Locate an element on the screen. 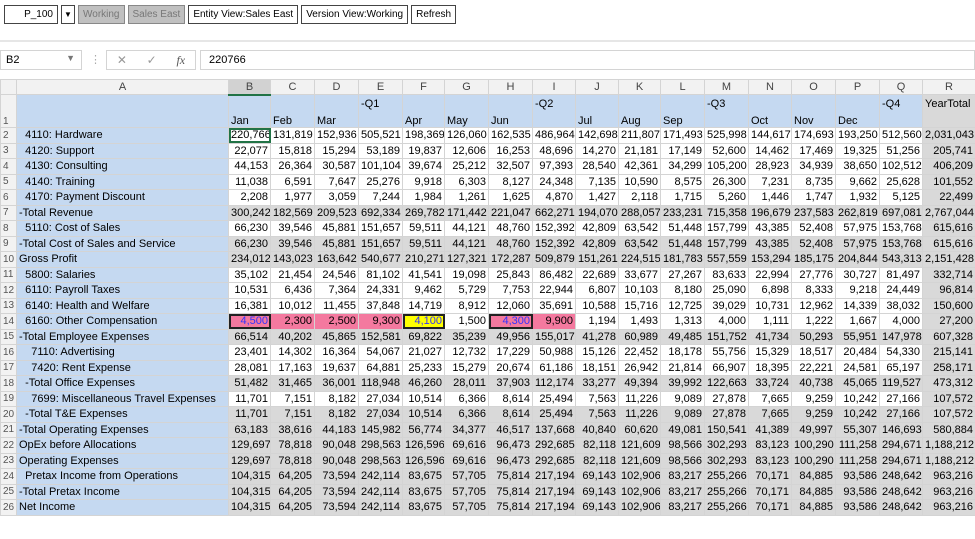 This screenshot has height=539, width=975. cell-N26: 70,171 is located at coordinates (770, 507).